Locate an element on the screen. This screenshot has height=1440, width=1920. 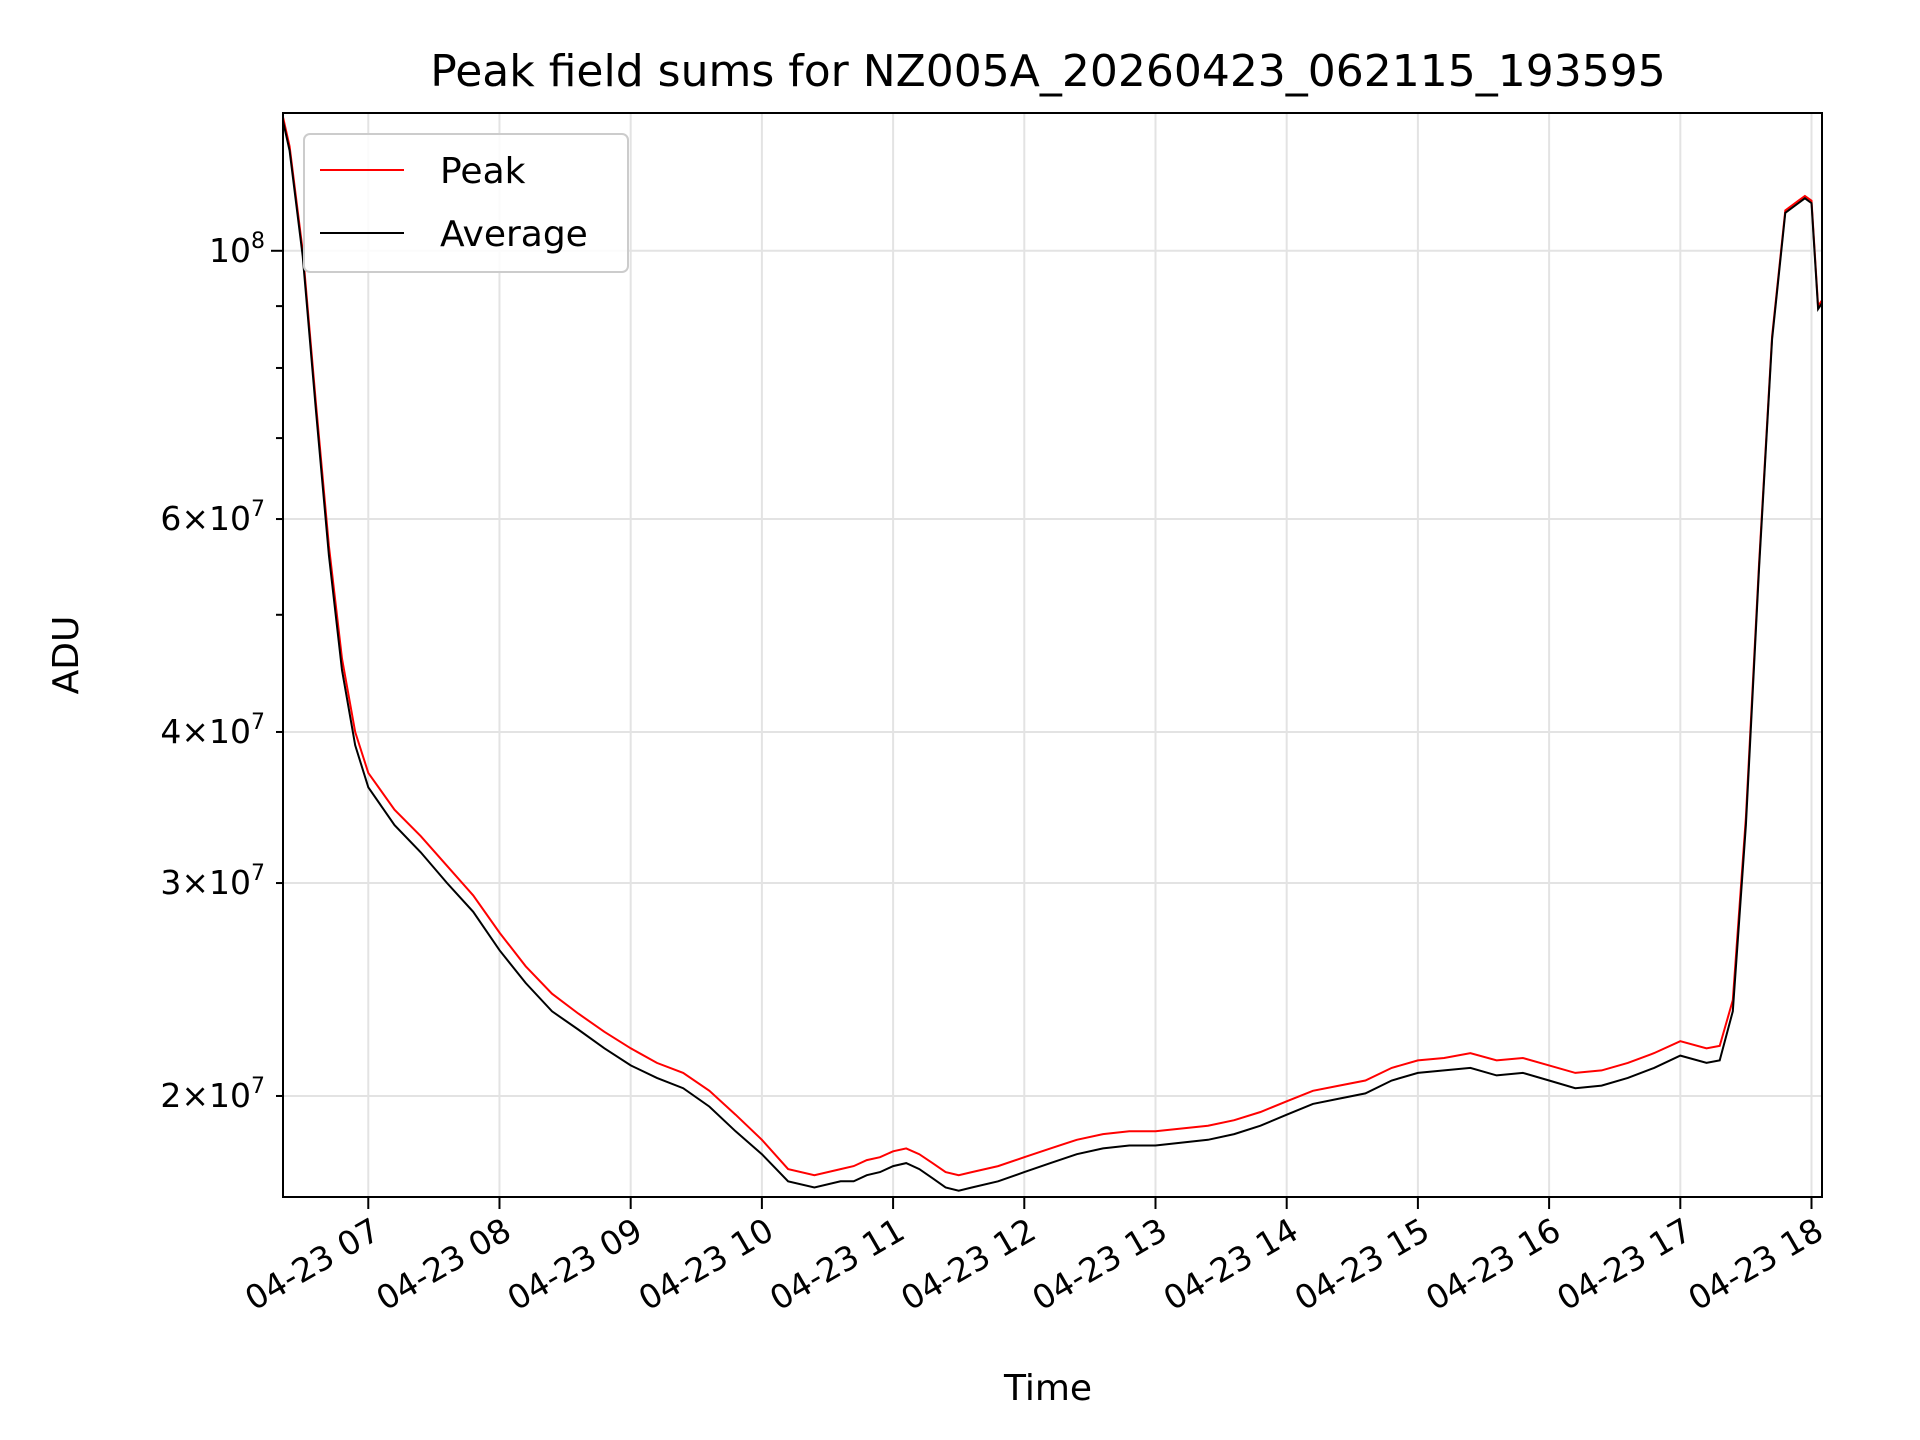
y-tick-label: 108 is located at coordinates (237, 249).